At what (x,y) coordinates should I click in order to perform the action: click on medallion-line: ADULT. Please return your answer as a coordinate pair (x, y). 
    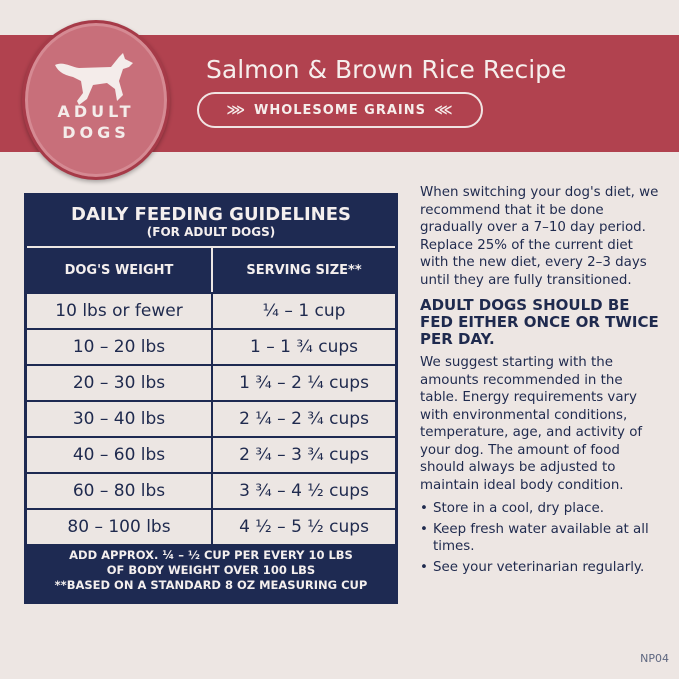
    Looking at the image, I should click on (96, 111).